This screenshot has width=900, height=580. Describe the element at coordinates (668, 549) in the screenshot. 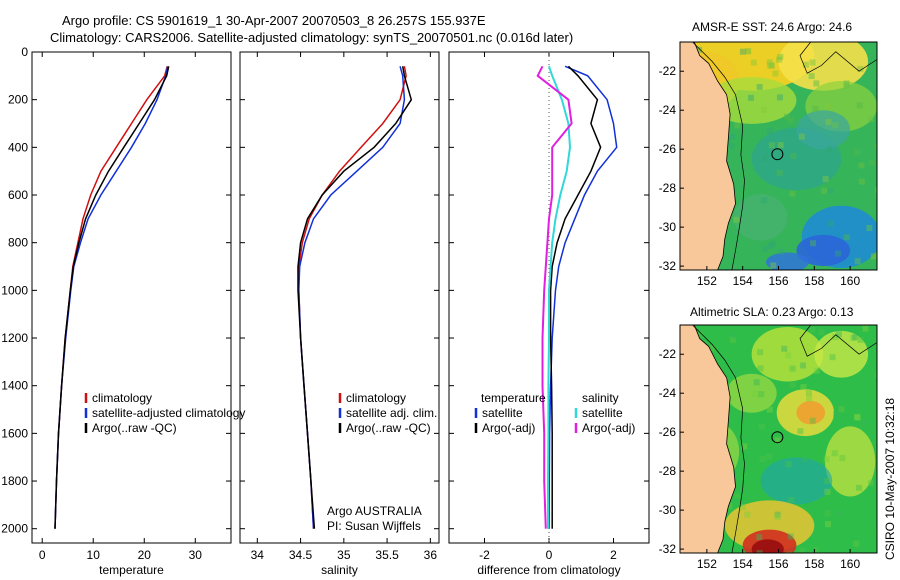

I see `y-tick-label: -32` at that location.